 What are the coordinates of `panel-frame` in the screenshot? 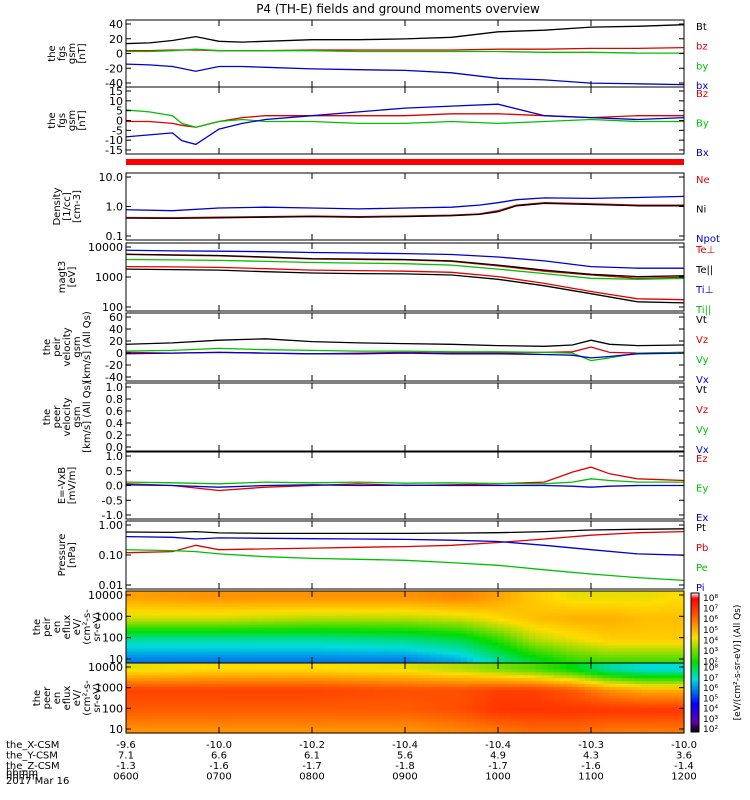 It's located at (405, 417).